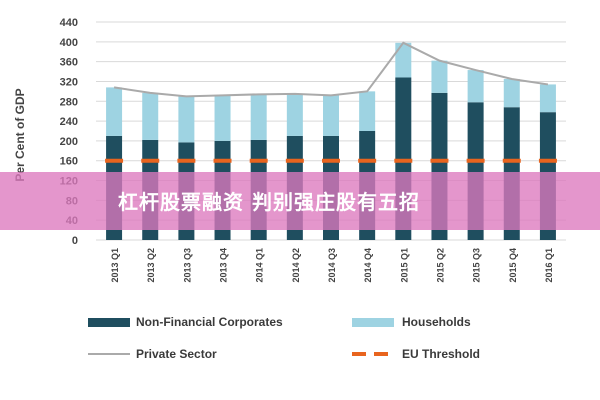 This screenshot has width=600, height=400. What do you see at coordinates (69, 63) in the screenshot?
I see `y-tick-label: 360` at bounding box center [69, 63].